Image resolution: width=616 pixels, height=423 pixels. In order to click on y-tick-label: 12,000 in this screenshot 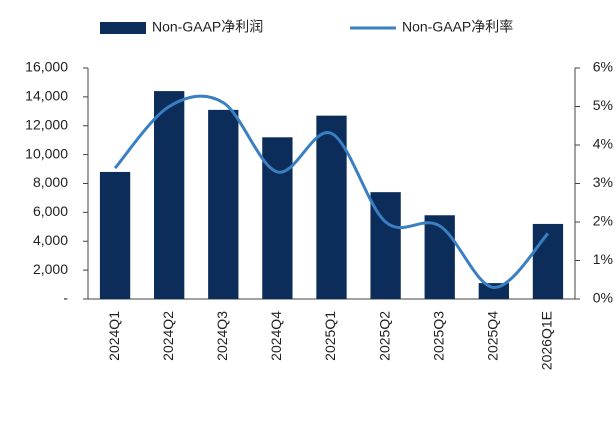, I will do `click(46, 124)`.